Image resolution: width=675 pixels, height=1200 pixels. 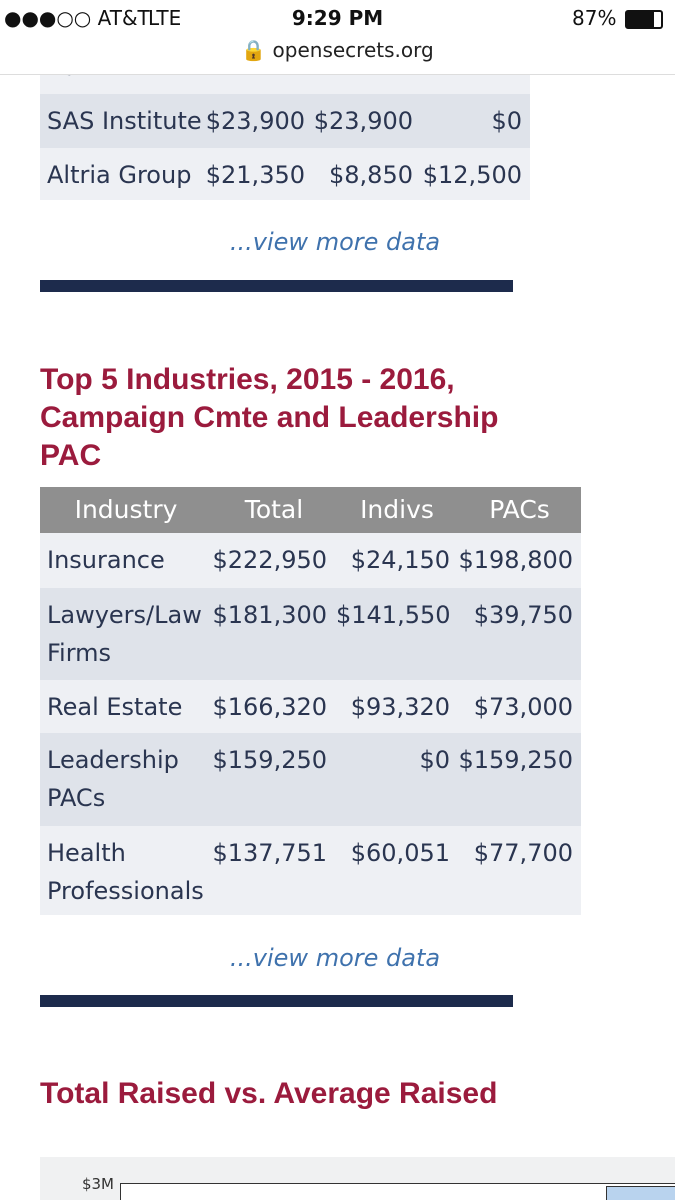 What do you see at coordinates (255, 175) in the screenshot?
I see `table-cell: $21,350` at bounding box center [255, 175].